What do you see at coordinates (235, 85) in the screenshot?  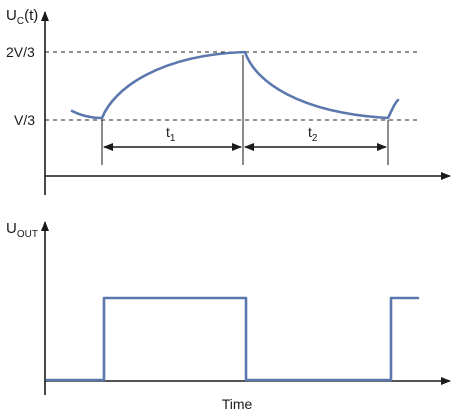 I see `capacitor-voltage-curve` at bounding box center [235, 85].